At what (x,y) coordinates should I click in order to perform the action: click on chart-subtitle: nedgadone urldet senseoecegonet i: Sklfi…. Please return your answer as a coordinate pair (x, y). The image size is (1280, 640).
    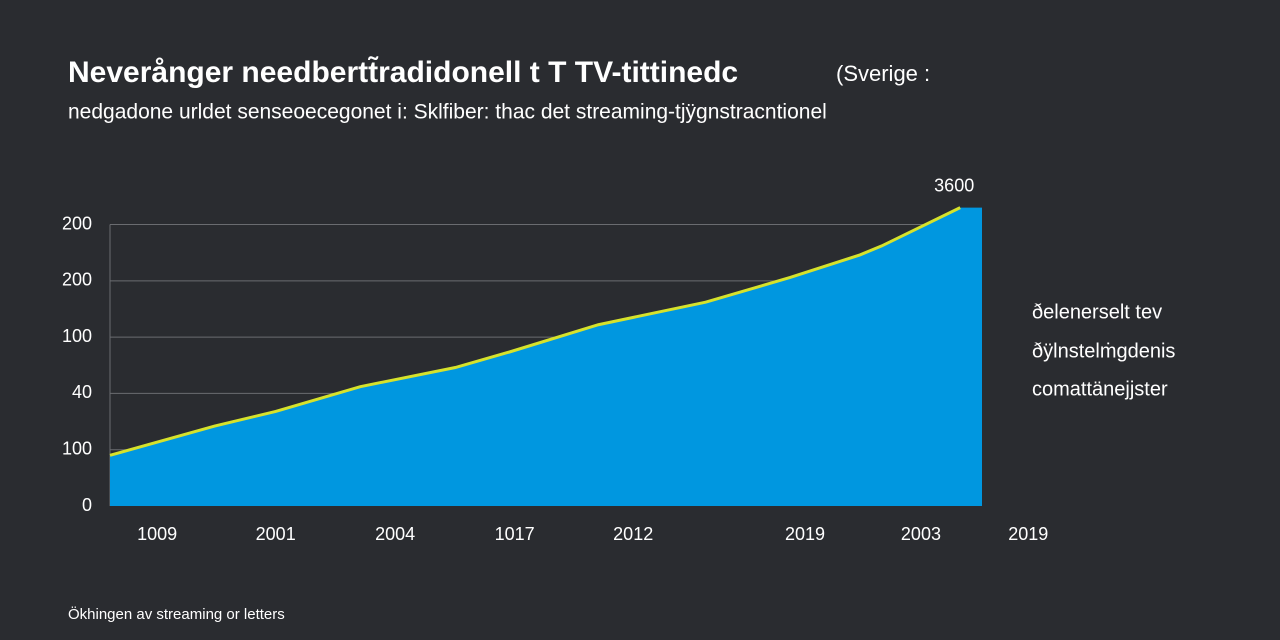
    Looking at the image, I should click on (447, 112).